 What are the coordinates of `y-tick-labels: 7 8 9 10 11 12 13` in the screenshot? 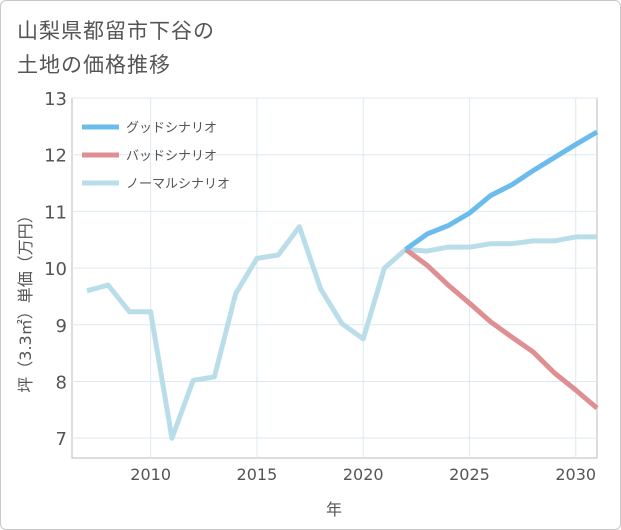 It's located at (55, 269).